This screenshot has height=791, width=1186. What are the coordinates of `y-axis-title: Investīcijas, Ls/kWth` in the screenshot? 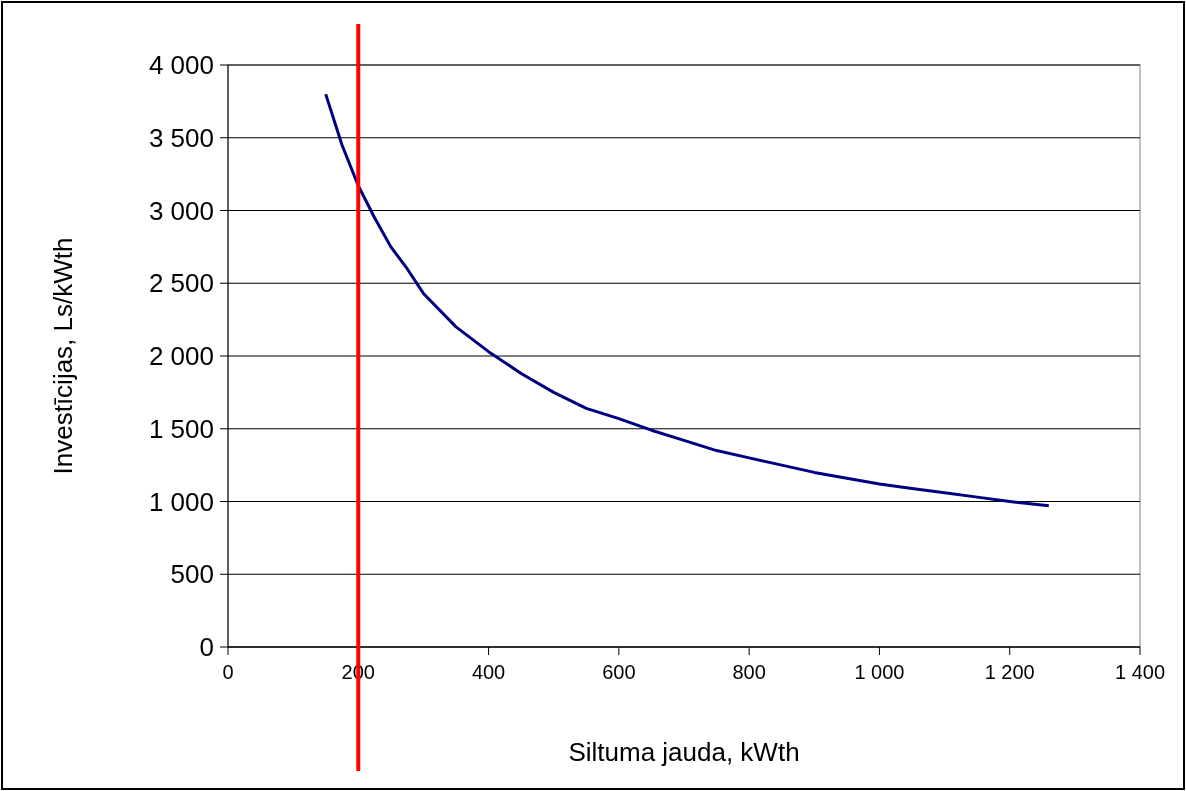 It's located at (63, 356).